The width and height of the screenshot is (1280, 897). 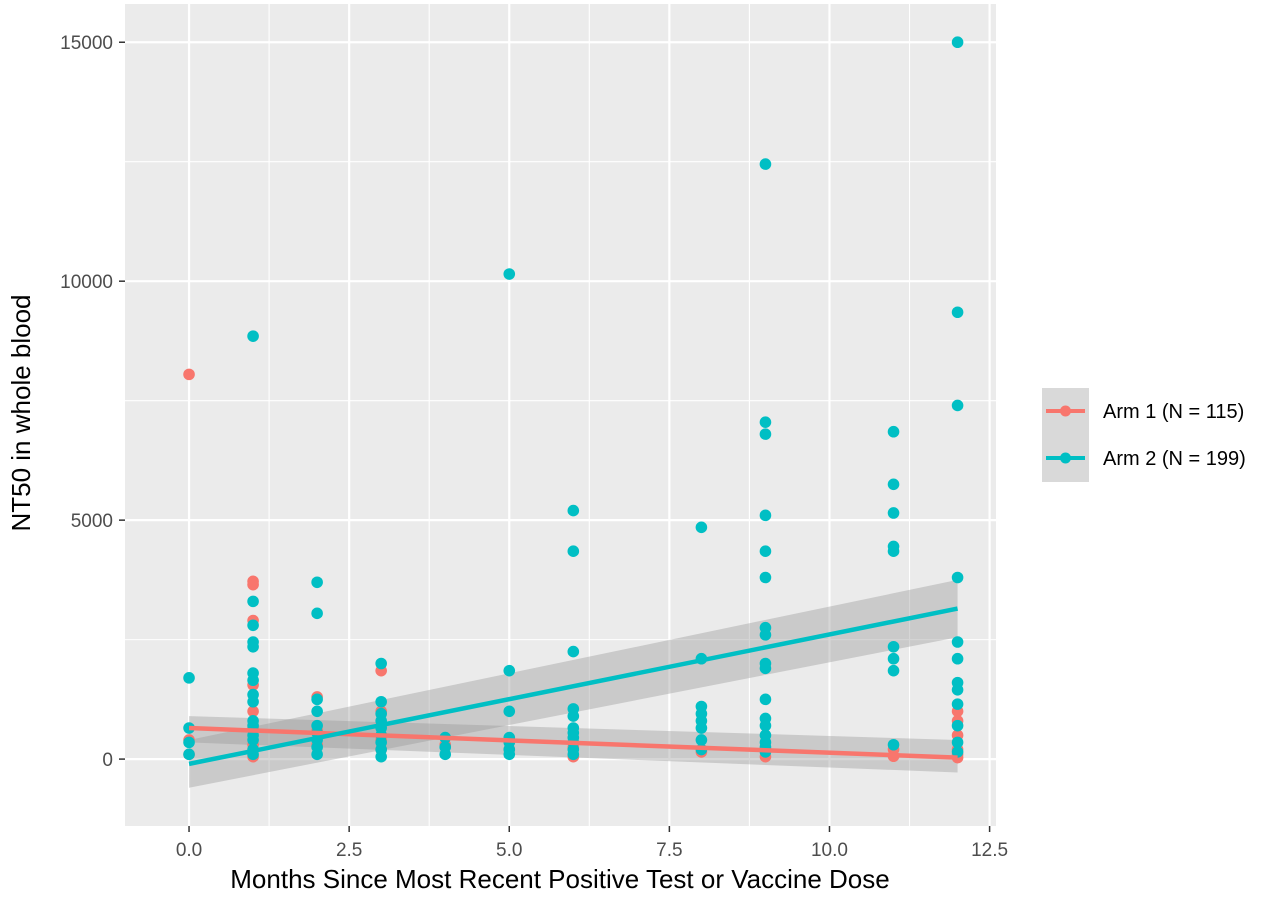 I want to click on y-tick-label: 0, so click(x=107, y=760).